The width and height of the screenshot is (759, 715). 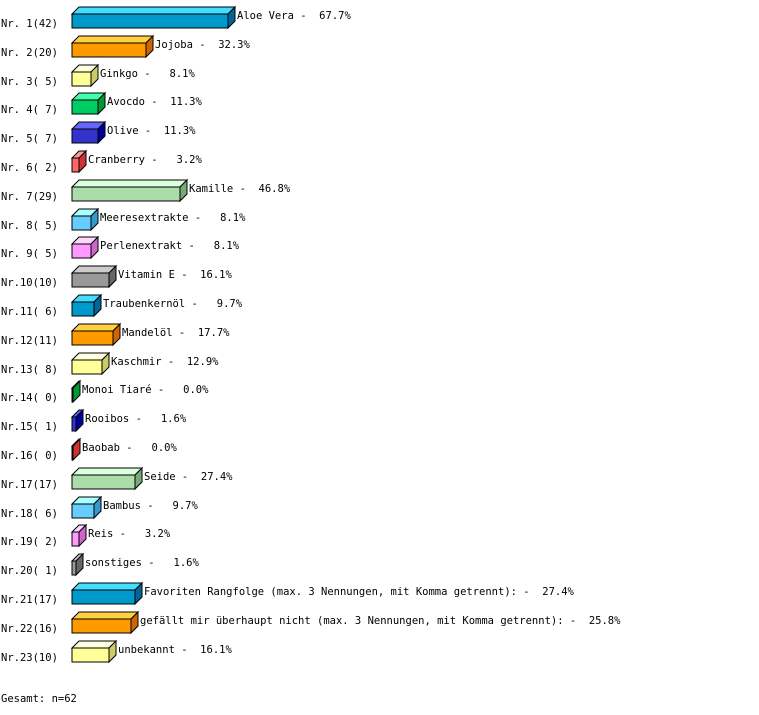 I want to click on row-label: Nr. 3( 5), so click(x=29, y=82).